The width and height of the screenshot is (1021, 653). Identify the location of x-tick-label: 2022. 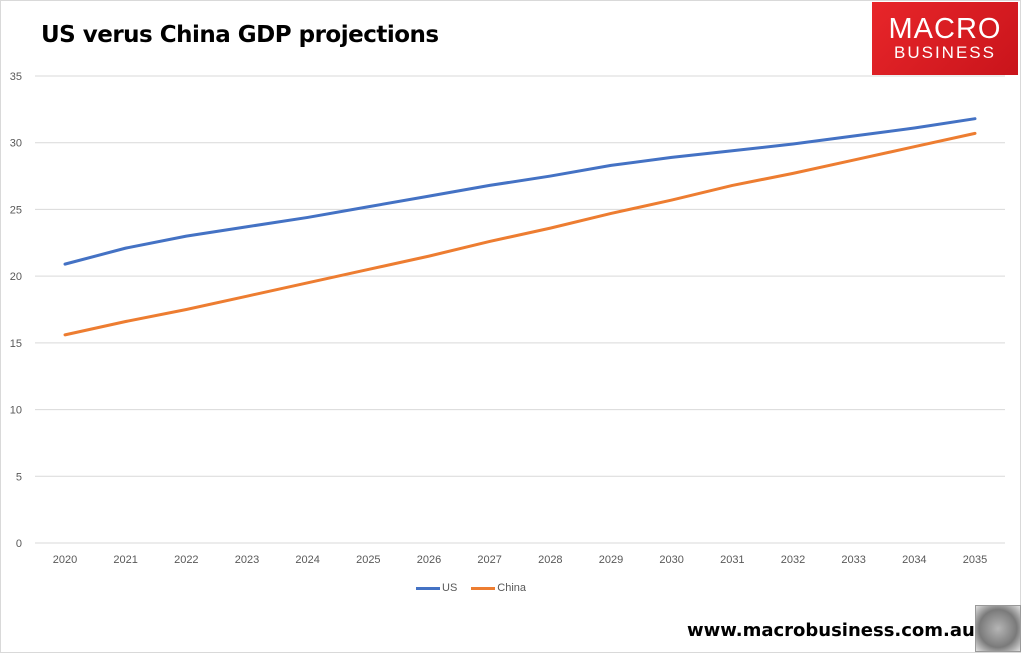
(186, 560).